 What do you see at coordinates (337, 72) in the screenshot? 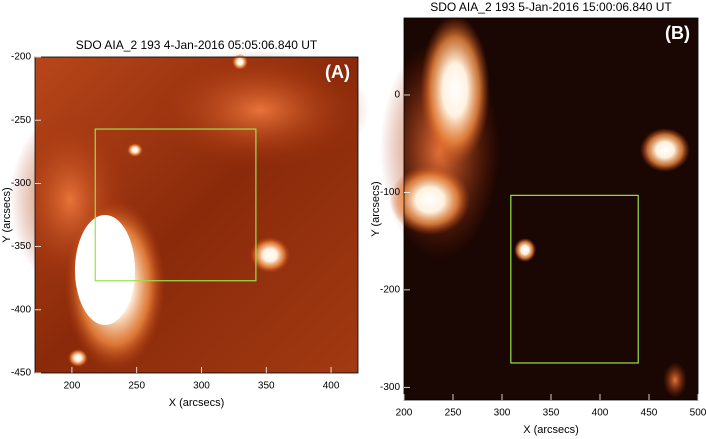
I see `panel-label: (A)` at bounding box center [337, 72].